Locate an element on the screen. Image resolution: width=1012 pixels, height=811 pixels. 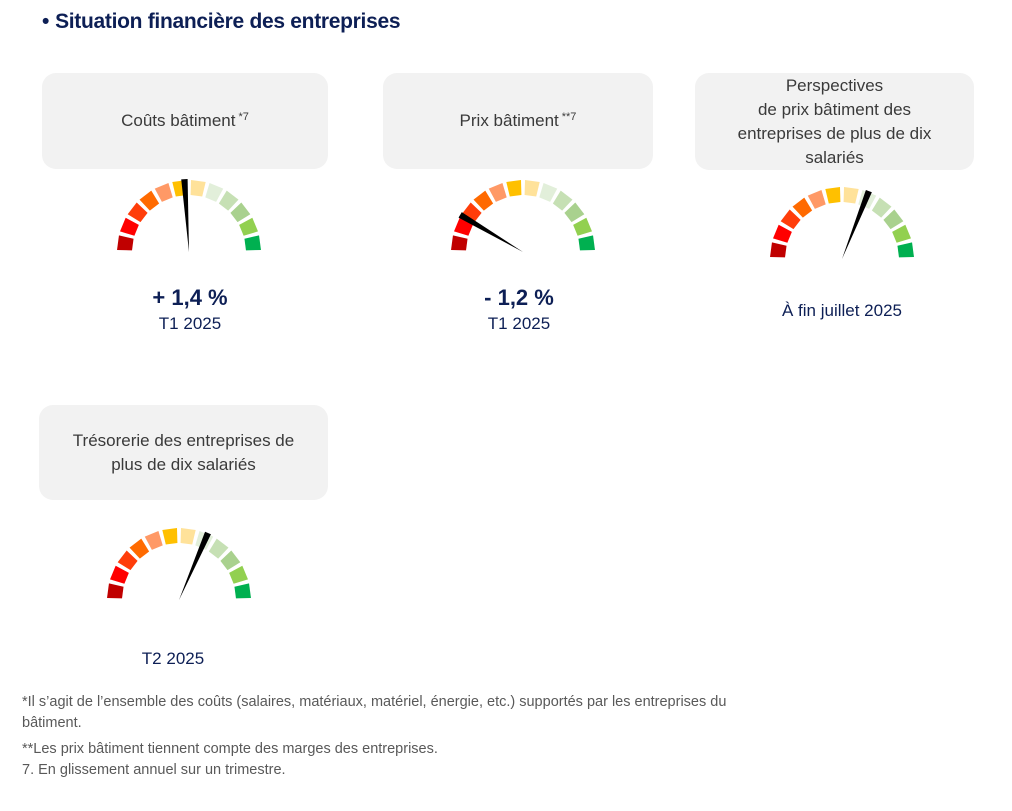
gauge-tresorerie is located at coordinates (179, 564).